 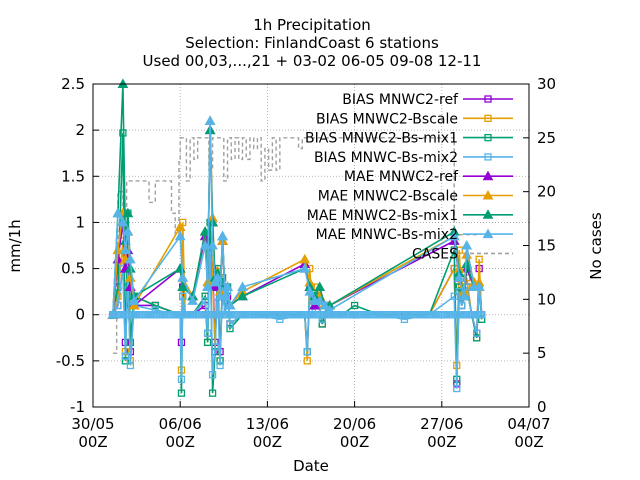 What do you see at coordinates (387, 119) in the screenshot?
I see `legend-label: BIAS MNWC2-Bscale` at bounding box center [387, 119].